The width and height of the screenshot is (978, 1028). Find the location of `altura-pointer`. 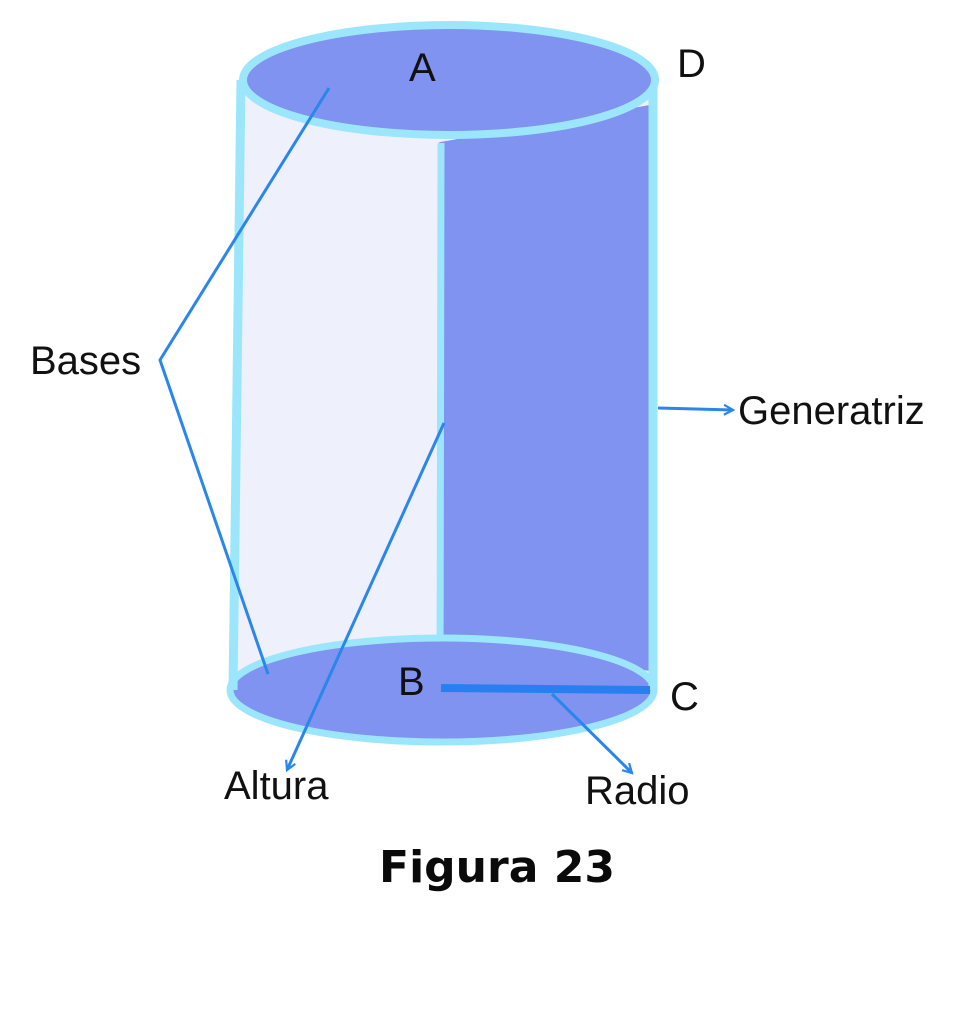

altura-pointer is located at coordinates (366, 596).